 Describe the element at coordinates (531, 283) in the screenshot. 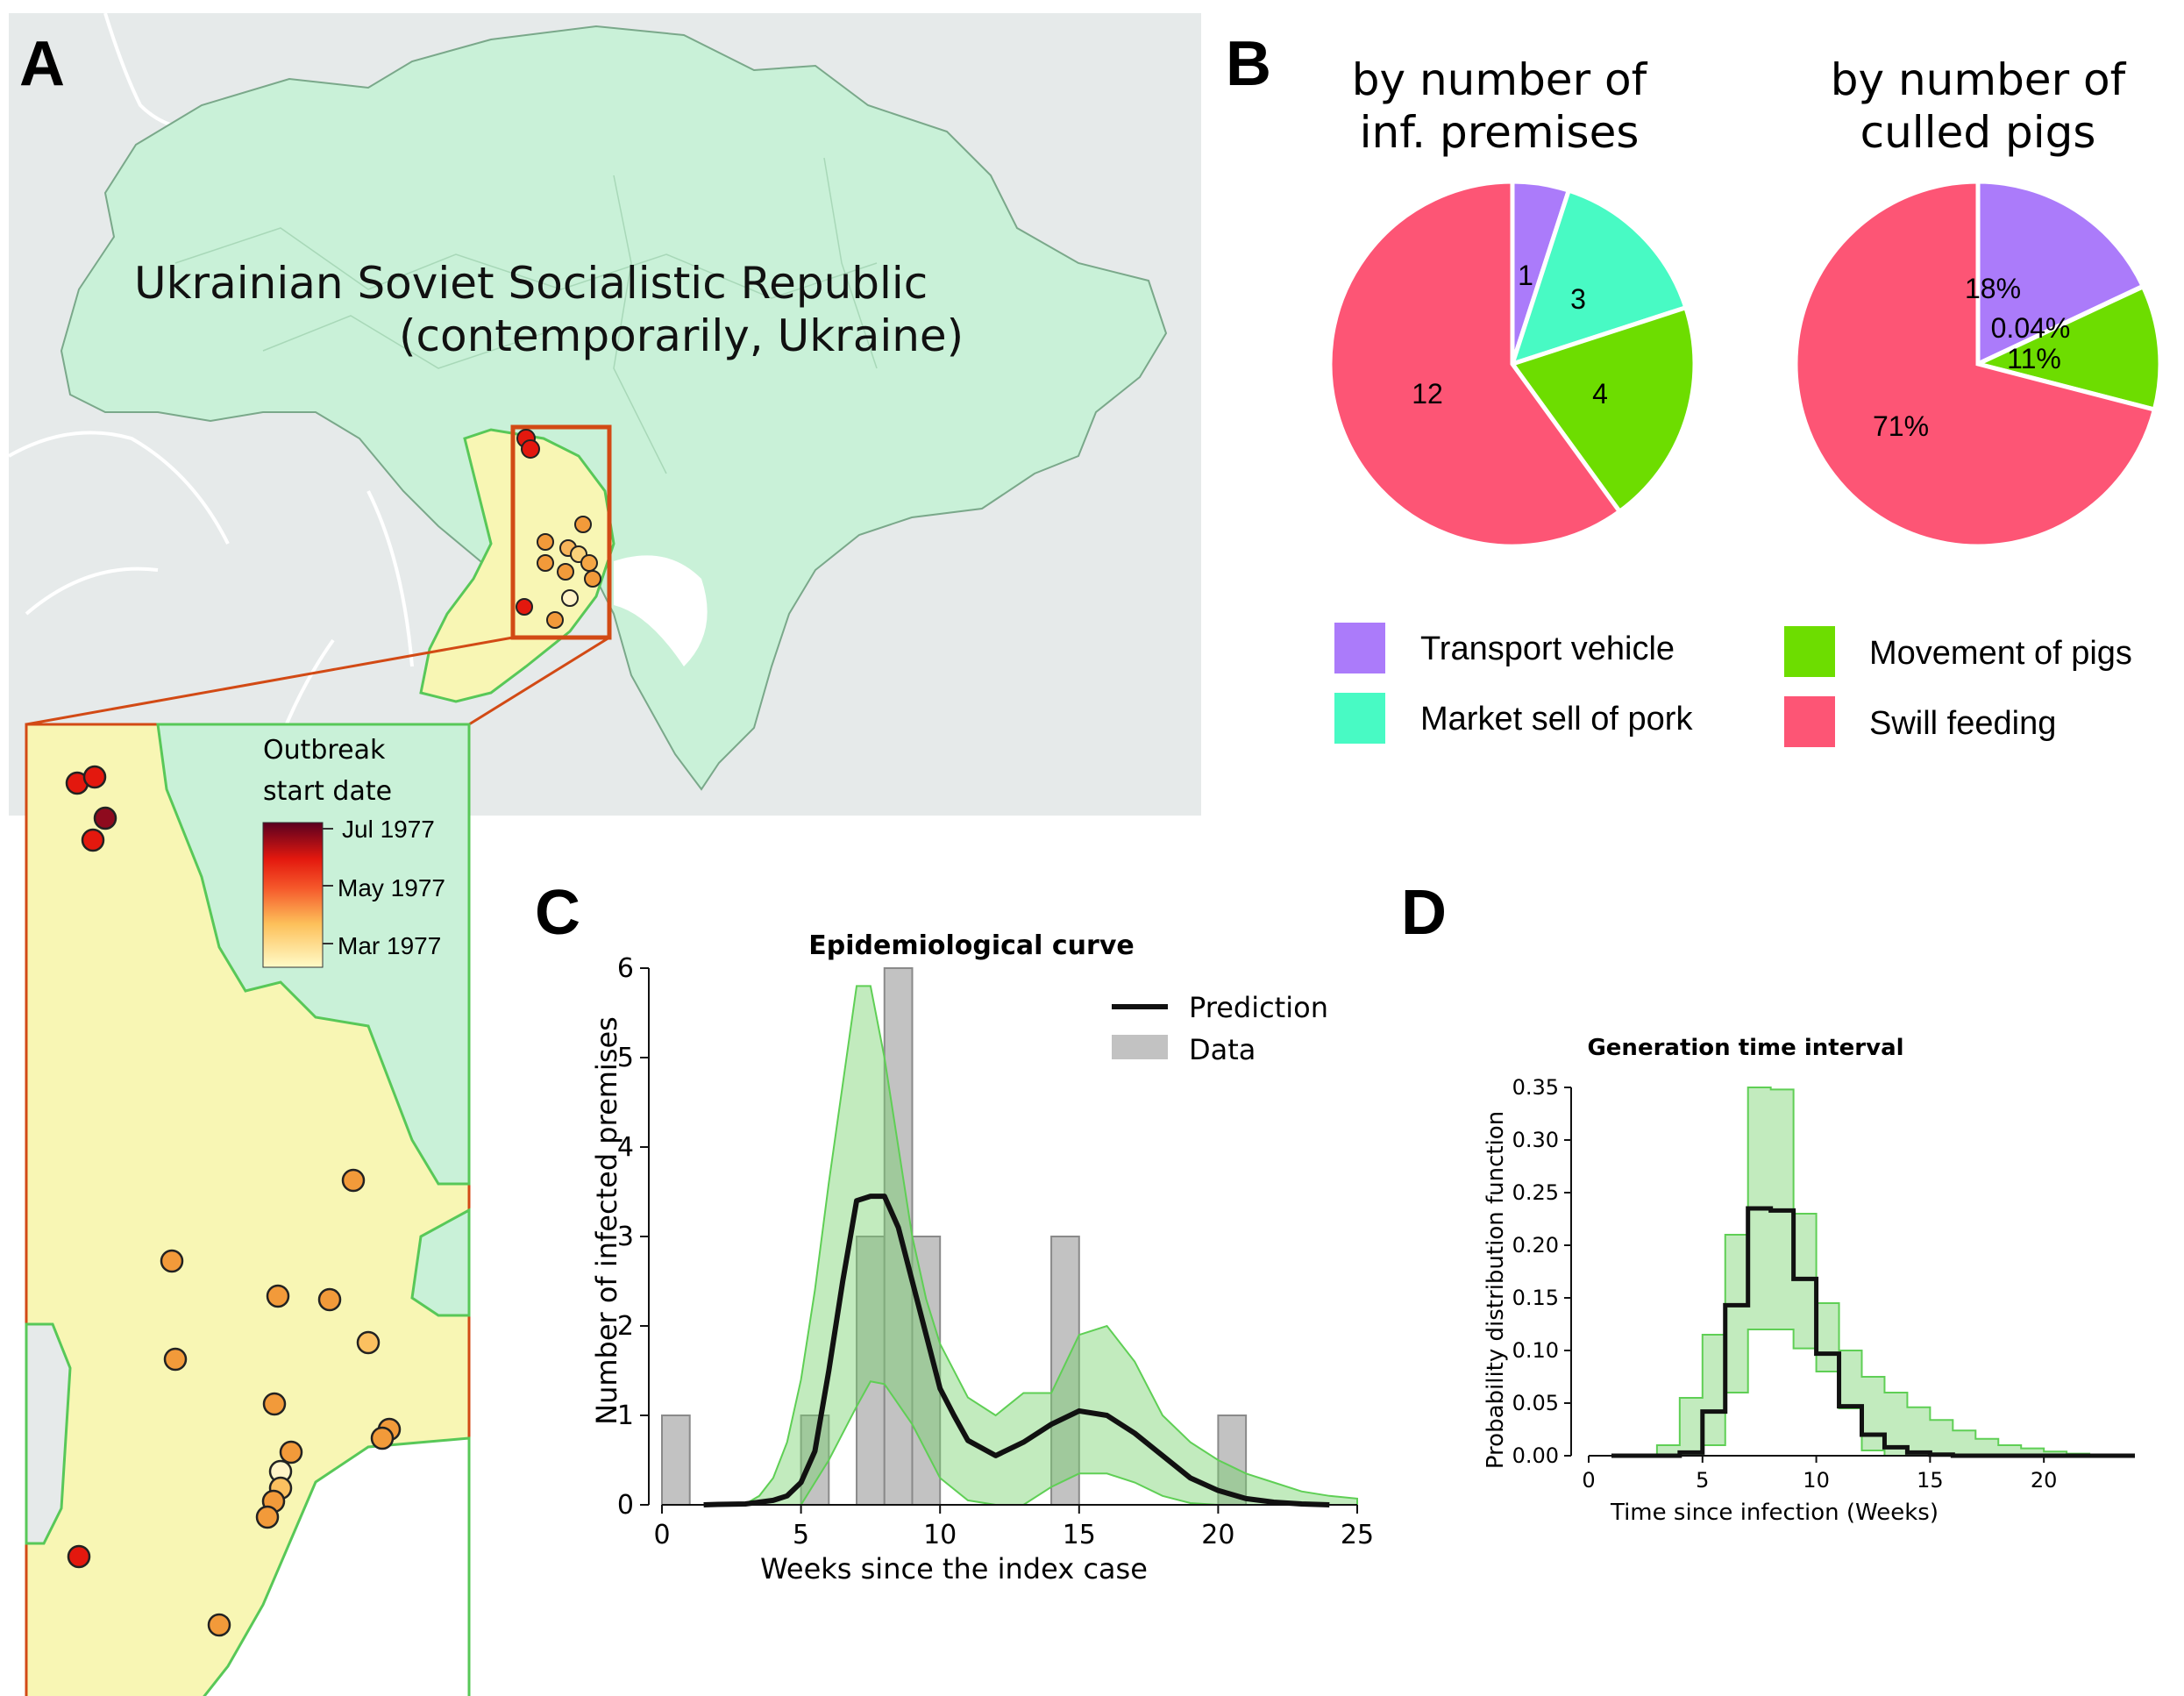

I see `map-region-label-1: Ukrainian Soviet Socialistic Republic` at that location.